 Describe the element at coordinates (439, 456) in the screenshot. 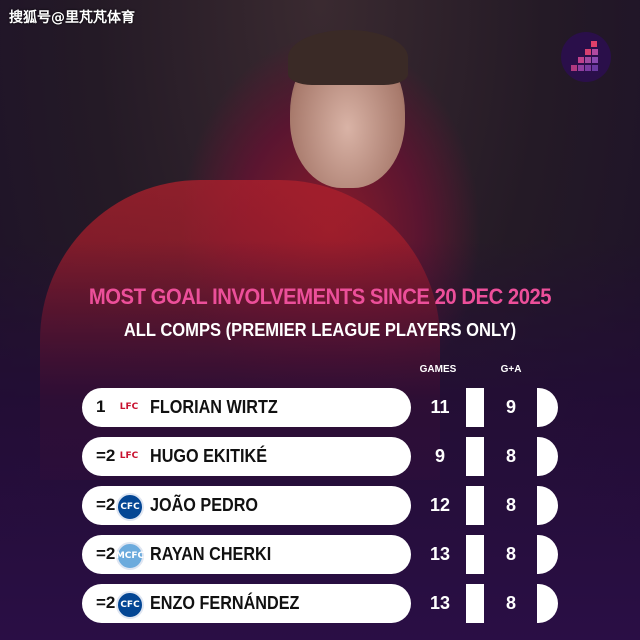

I see `games-value: 9` at that location.